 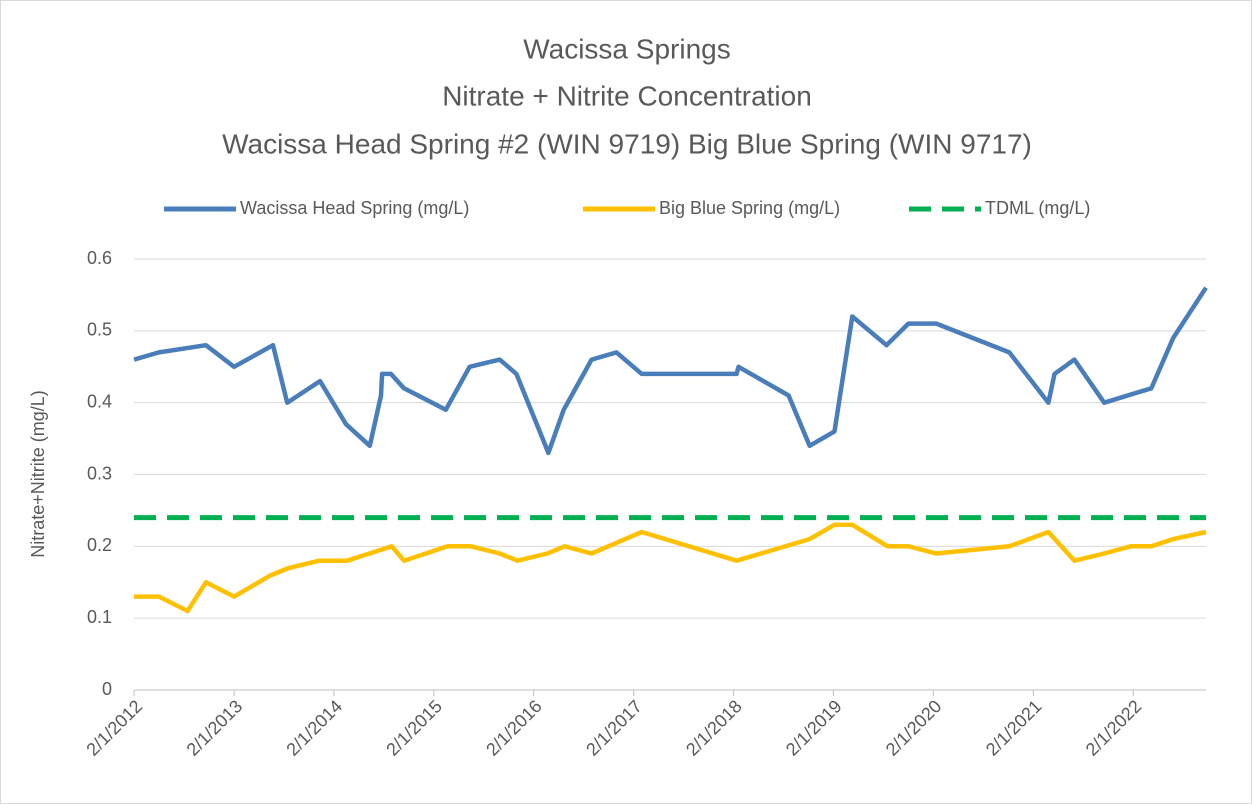 I want to click on x-tick-label: 2/1/2013, so click(x=215, y=728).